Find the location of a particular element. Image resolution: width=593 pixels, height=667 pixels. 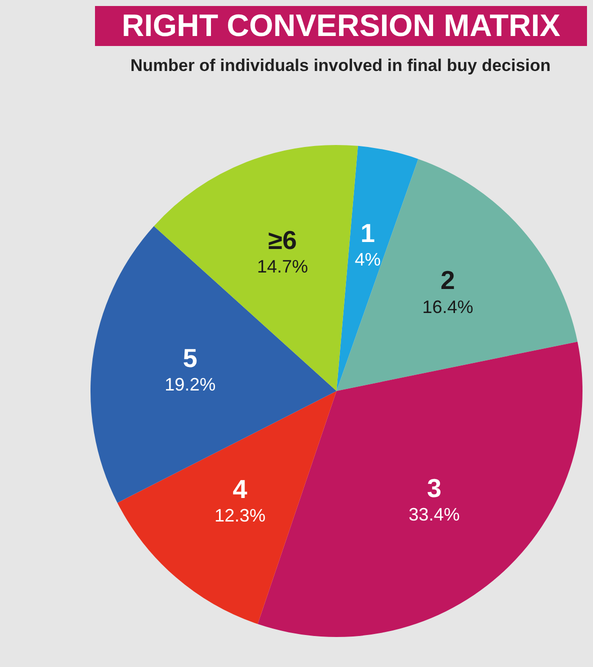

slice-label: 3 is located at coordinates (434, 487).